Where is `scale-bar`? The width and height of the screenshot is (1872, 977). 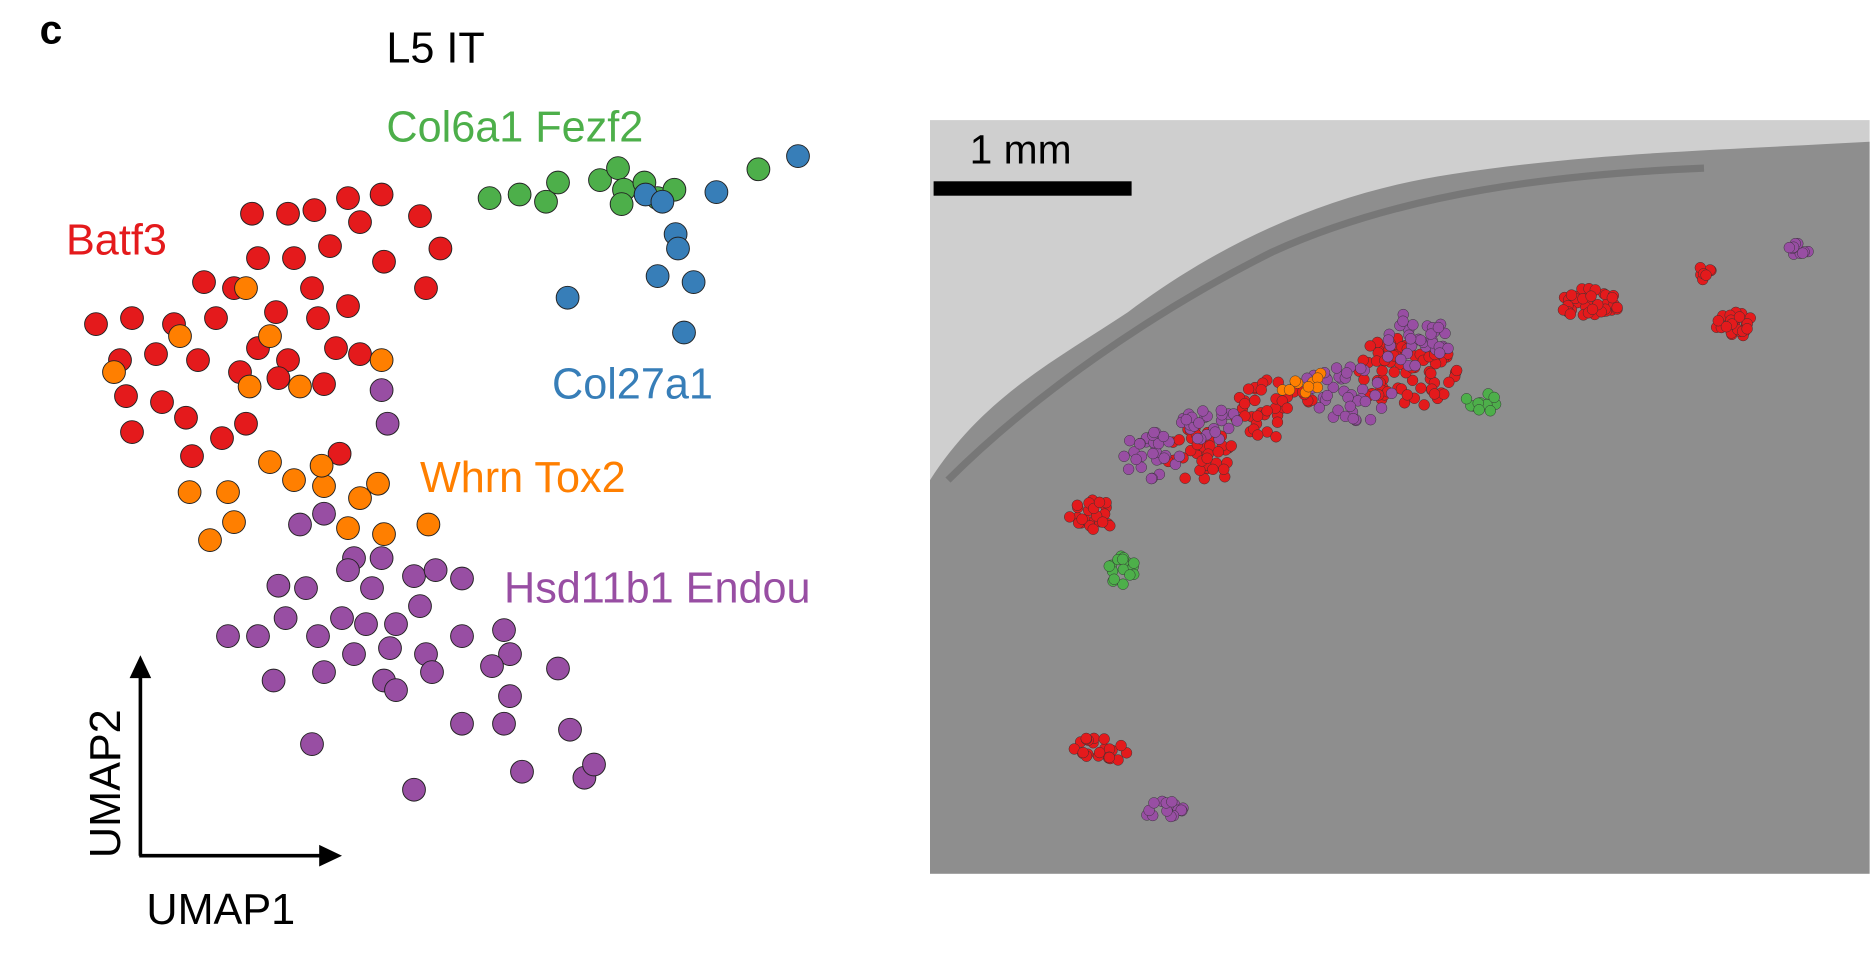 scale-bar is located at coordinates (1032, 188).